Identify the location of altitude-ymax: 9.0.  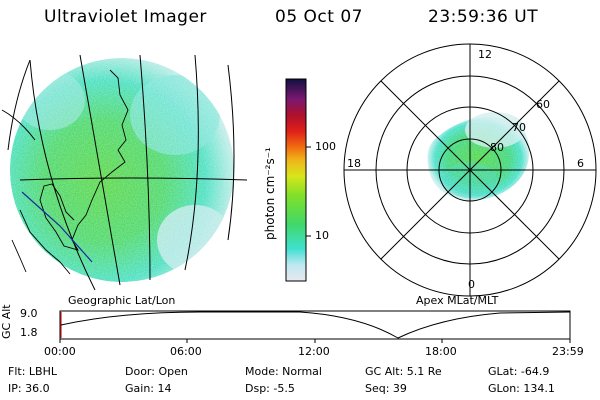
(29, 313).